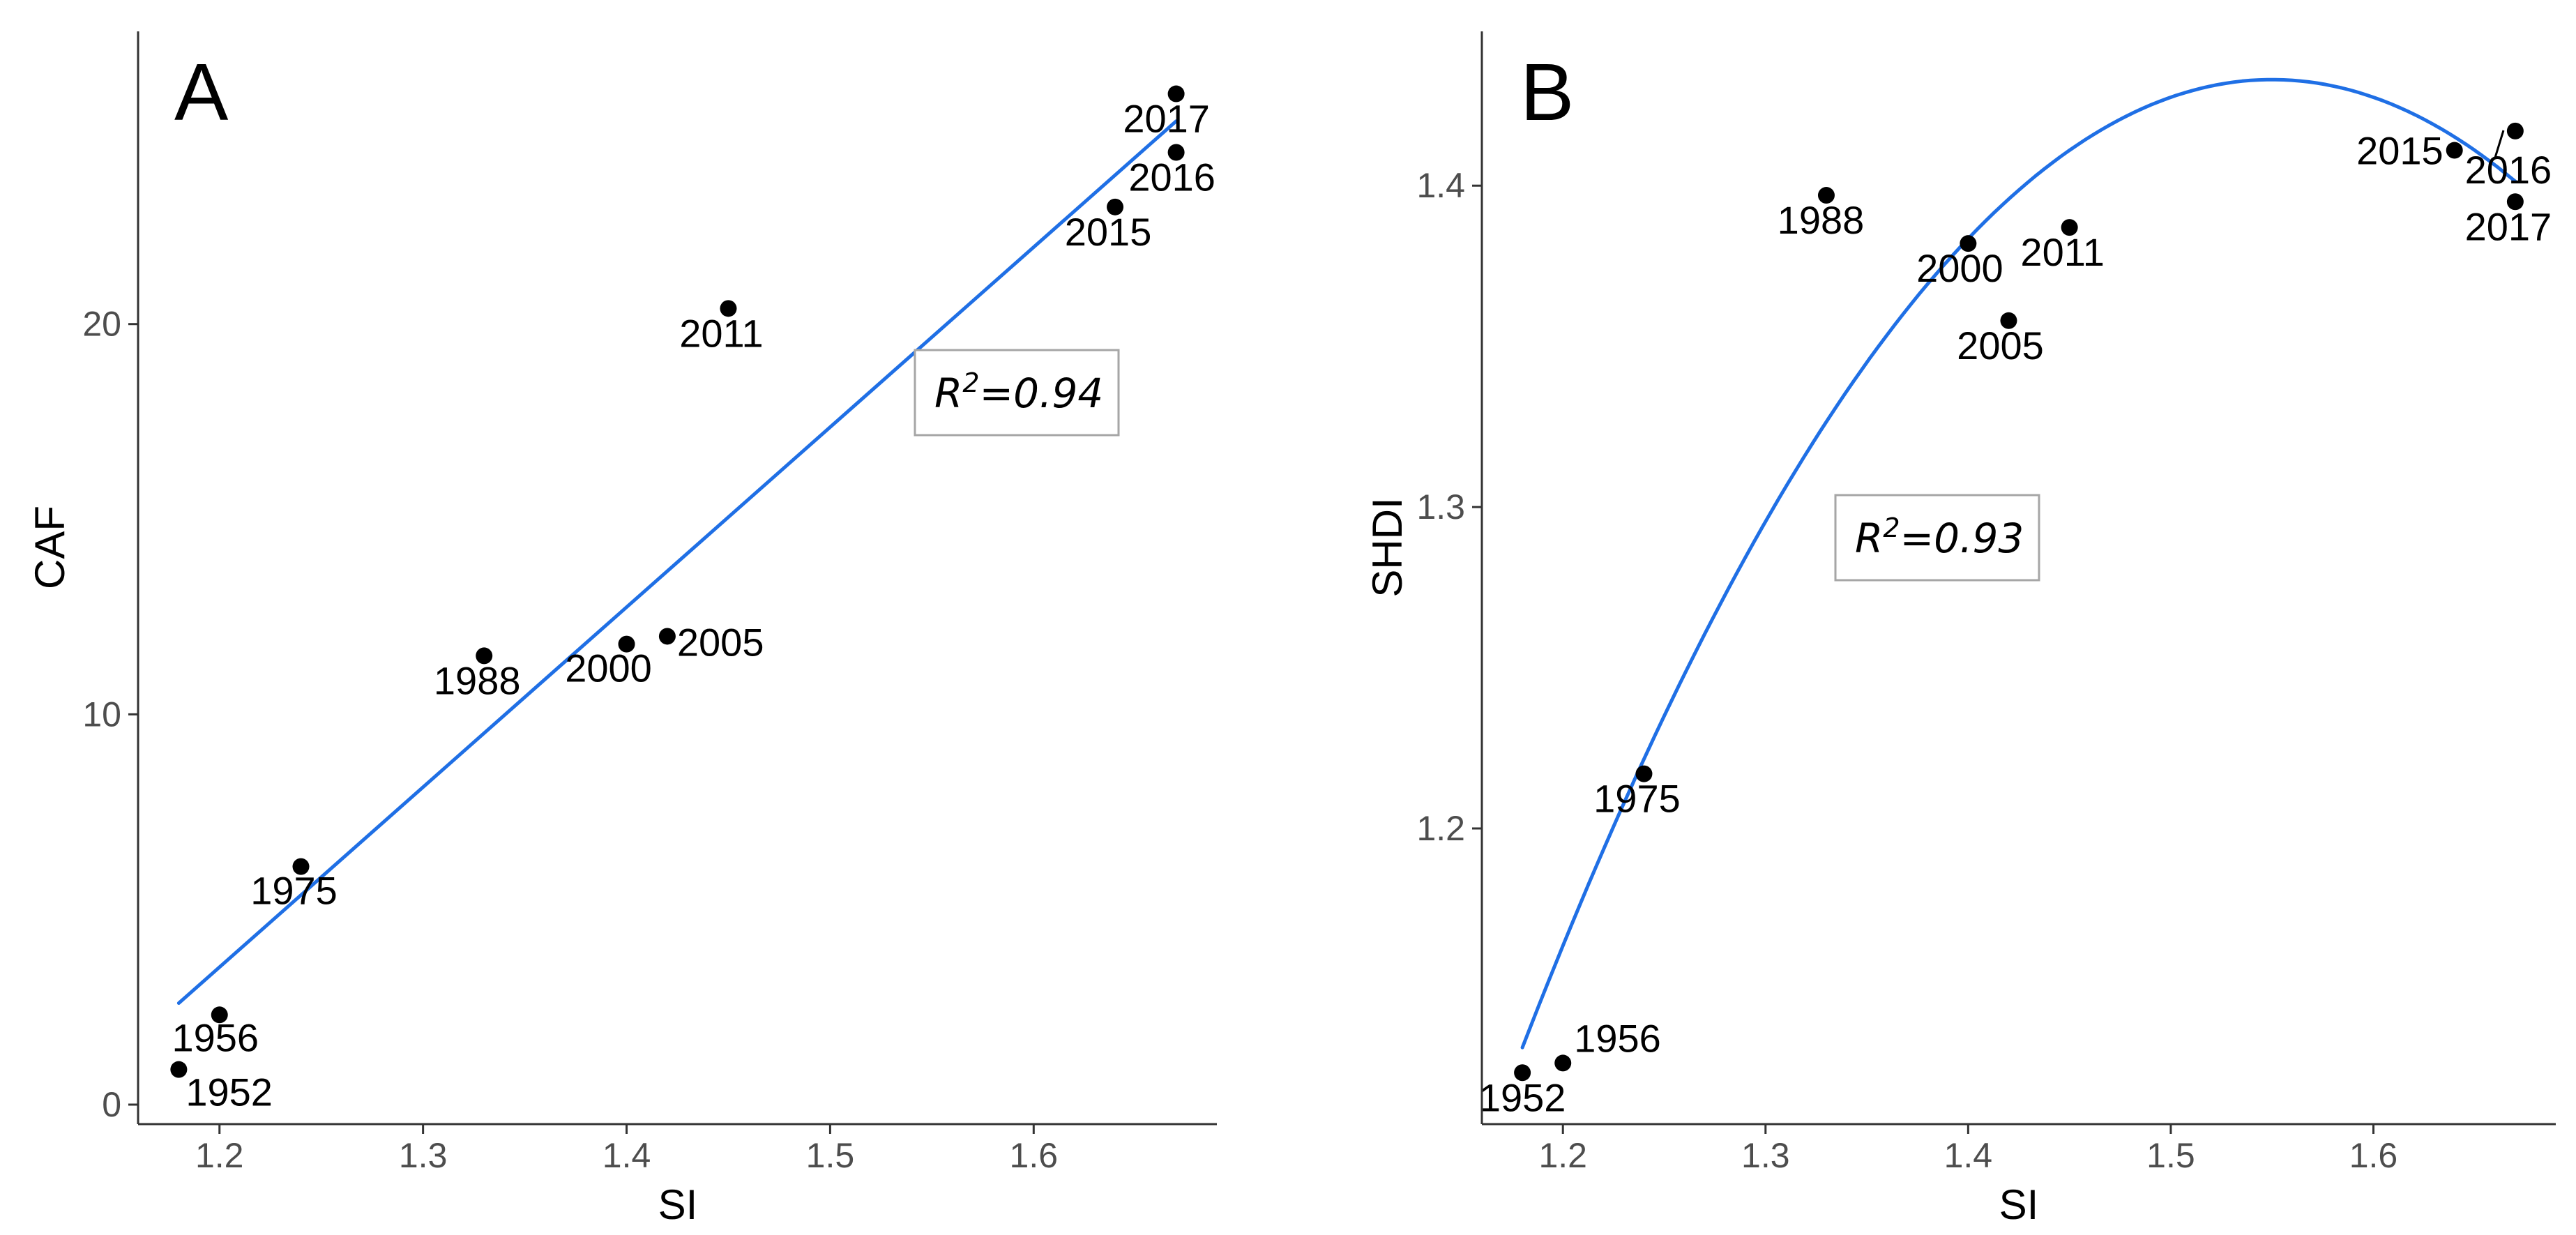 The width and height of the screenshot is (2576, 1235). What do you see at coordinates (1939, 537) in the screenshot?
I see `r2-annotation: R2=0.93` at bounding box center [1939, 537].